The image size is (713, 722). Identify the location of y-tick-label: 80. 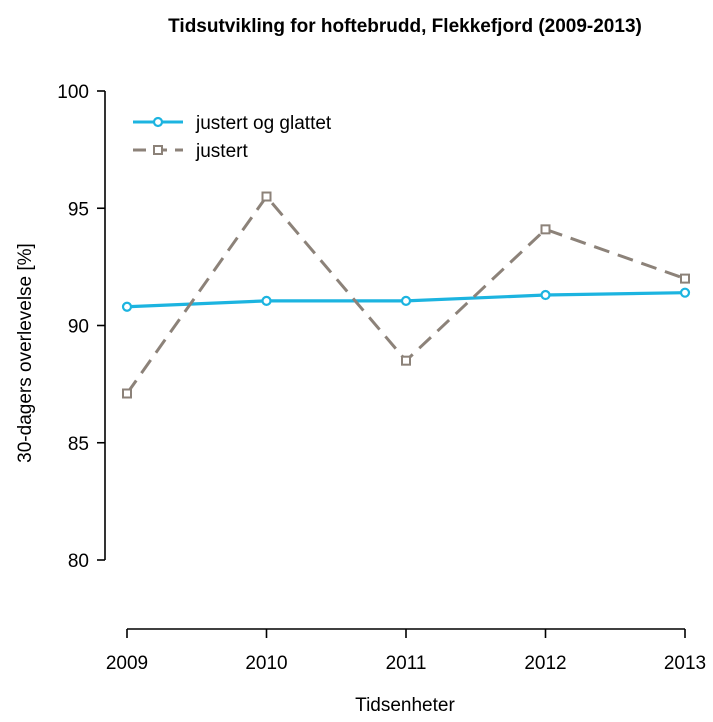
(78, 561).